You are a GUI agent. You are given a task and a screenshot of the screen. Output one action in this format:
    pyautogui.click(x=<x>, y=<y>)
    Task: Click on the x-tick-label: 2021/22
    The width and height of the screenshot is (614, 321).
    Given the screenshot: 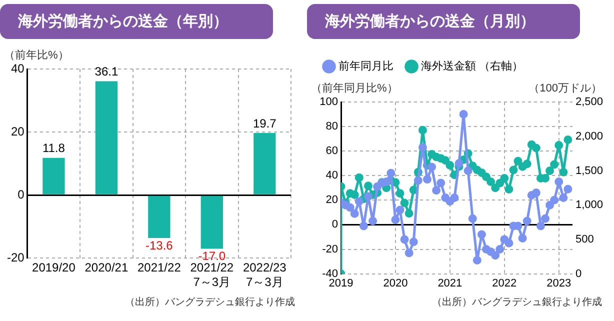 What is the action you would take?
    pyautogui.click(x=159, y=267)
    